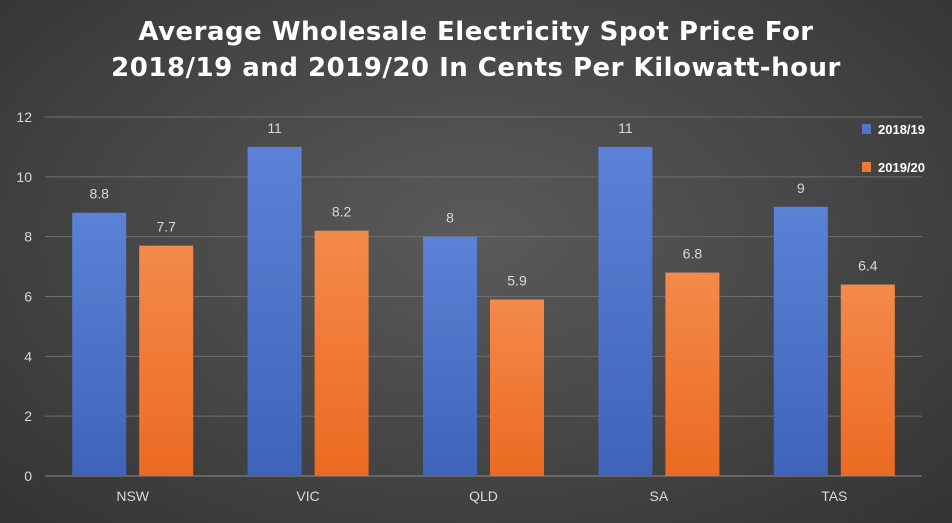 This screenshot has height=523, width=952. What do you see at coordinates (28, 356) in the screenshot?
I see `y-tick-label: 4` at bounding box center [28, 356].